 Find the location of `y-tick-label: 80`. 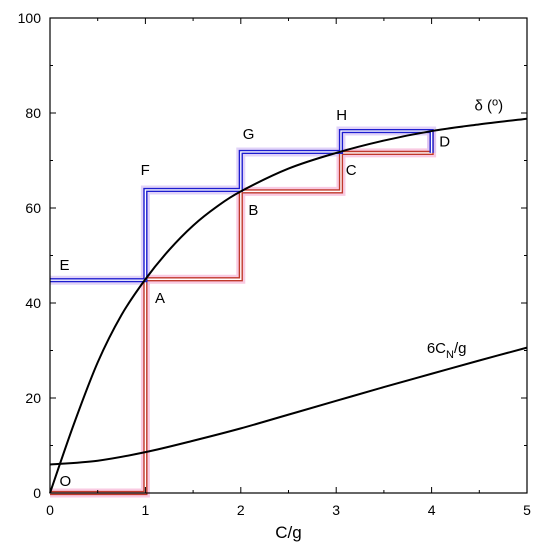

y-tick-label: 80 is located at coordinates (33, 113).